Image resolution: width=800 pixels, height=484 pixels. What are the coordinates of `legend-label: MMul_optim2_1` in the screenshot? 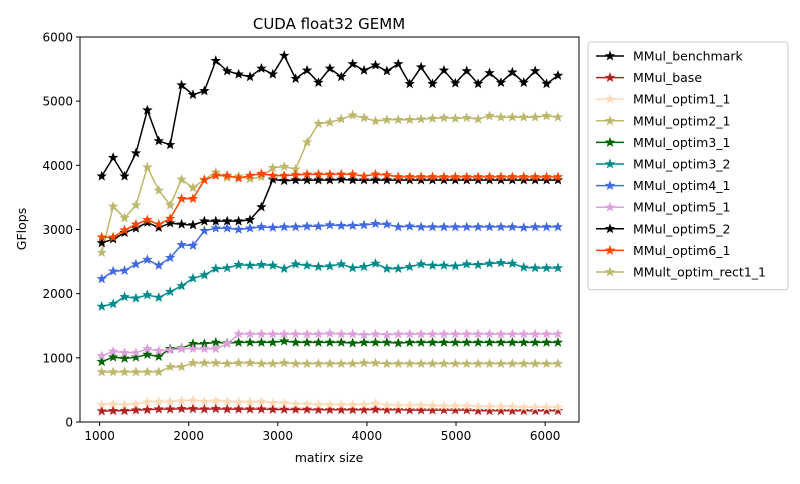 It's located at (682, 120).